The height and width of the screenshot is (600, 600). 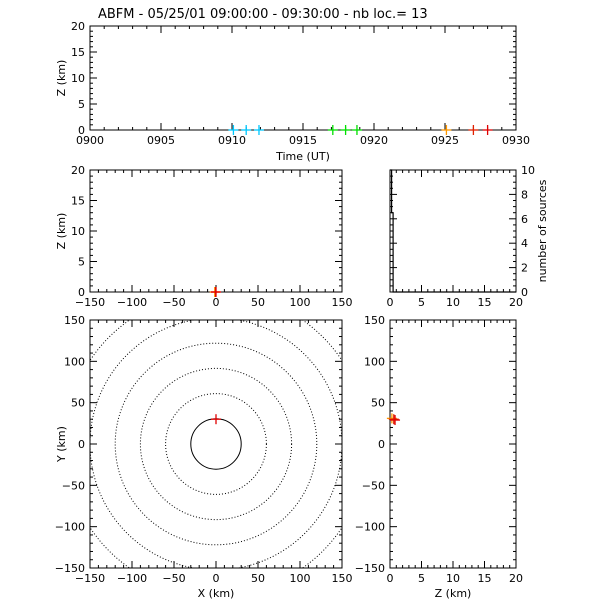 What do you see at coordinates (445, 140) in the screenshot?
I see `x-tick-label: 0925` at bounding box center [445, 140].